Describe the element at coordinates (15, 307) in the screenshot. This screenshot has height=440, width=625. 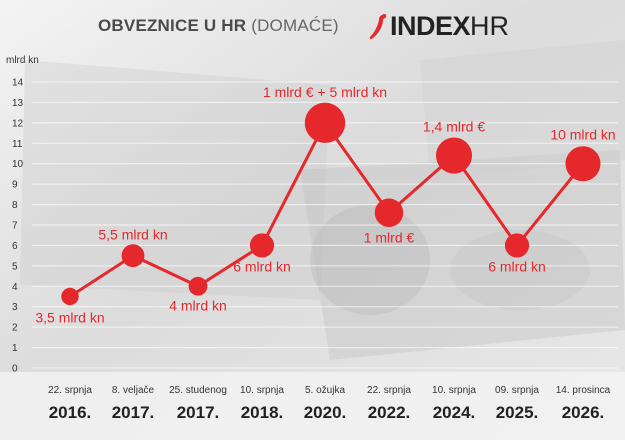
I see `y-tick-label: 3` at that location.